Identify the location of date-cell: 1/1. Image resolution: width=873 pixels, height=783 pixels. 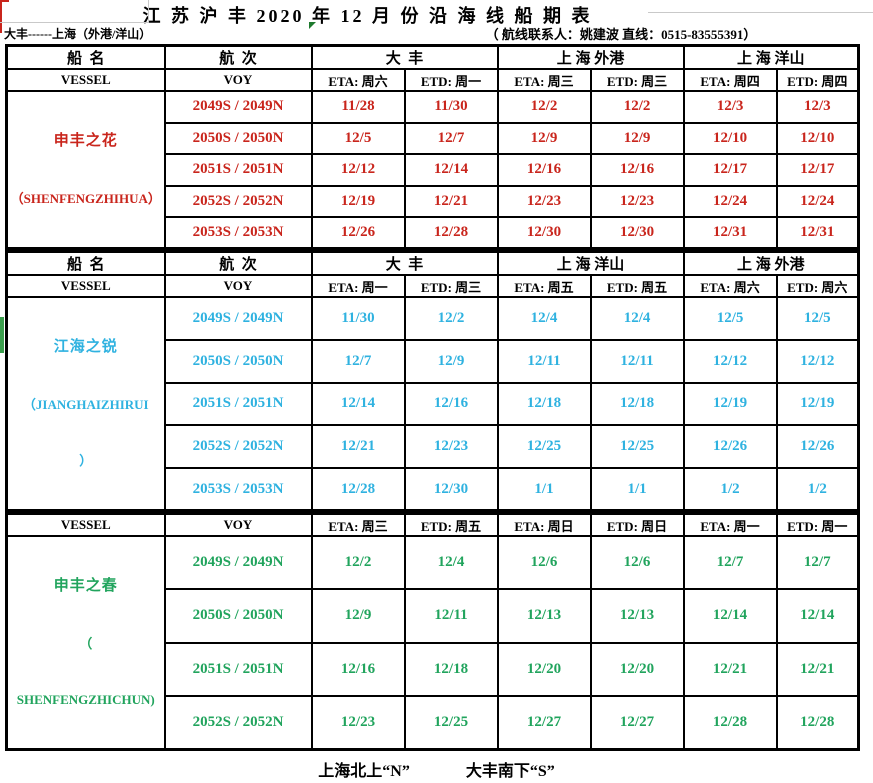
(544, 489).